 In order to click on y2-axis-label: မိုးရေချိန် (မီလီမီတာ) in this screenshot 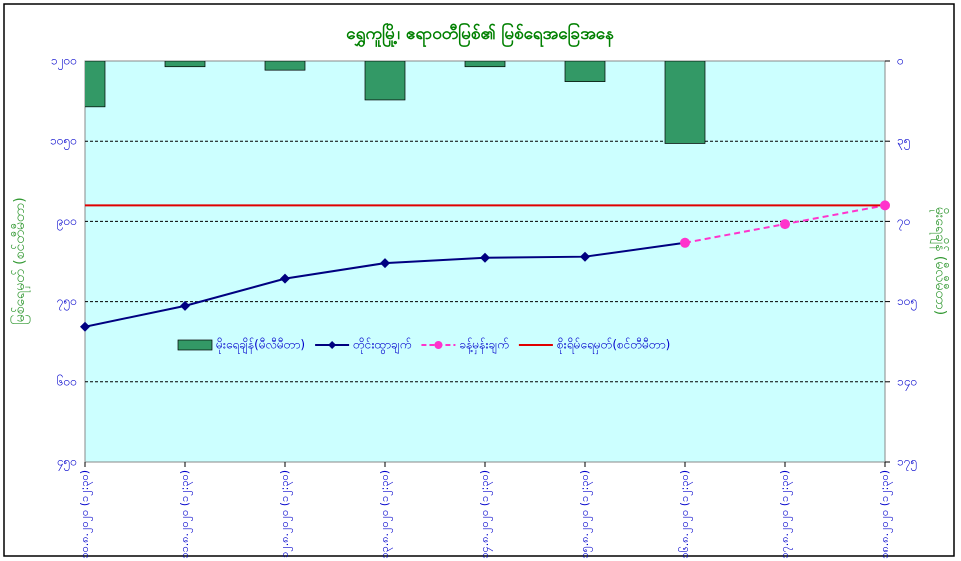, I will do `click(939, 261)`.